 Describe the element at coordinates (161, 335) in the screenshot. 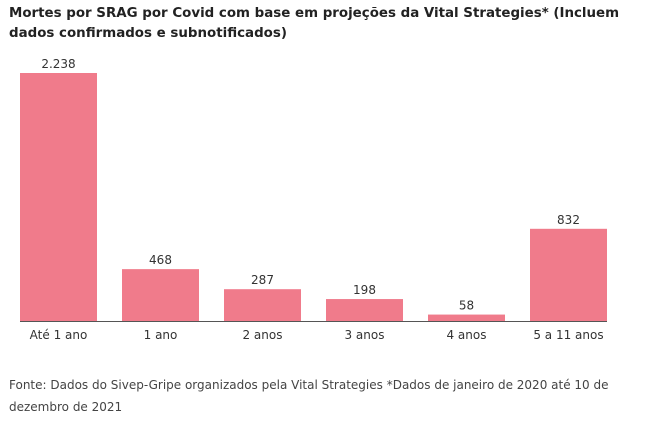

I see `category-label-2: 1 ano` at that location.